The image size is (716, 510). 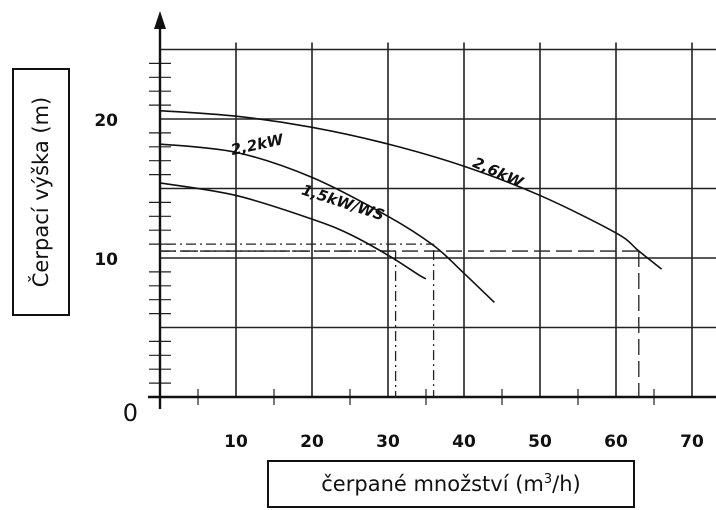 I want to click on x-tick-label: 50, so click(x=540, y=442).